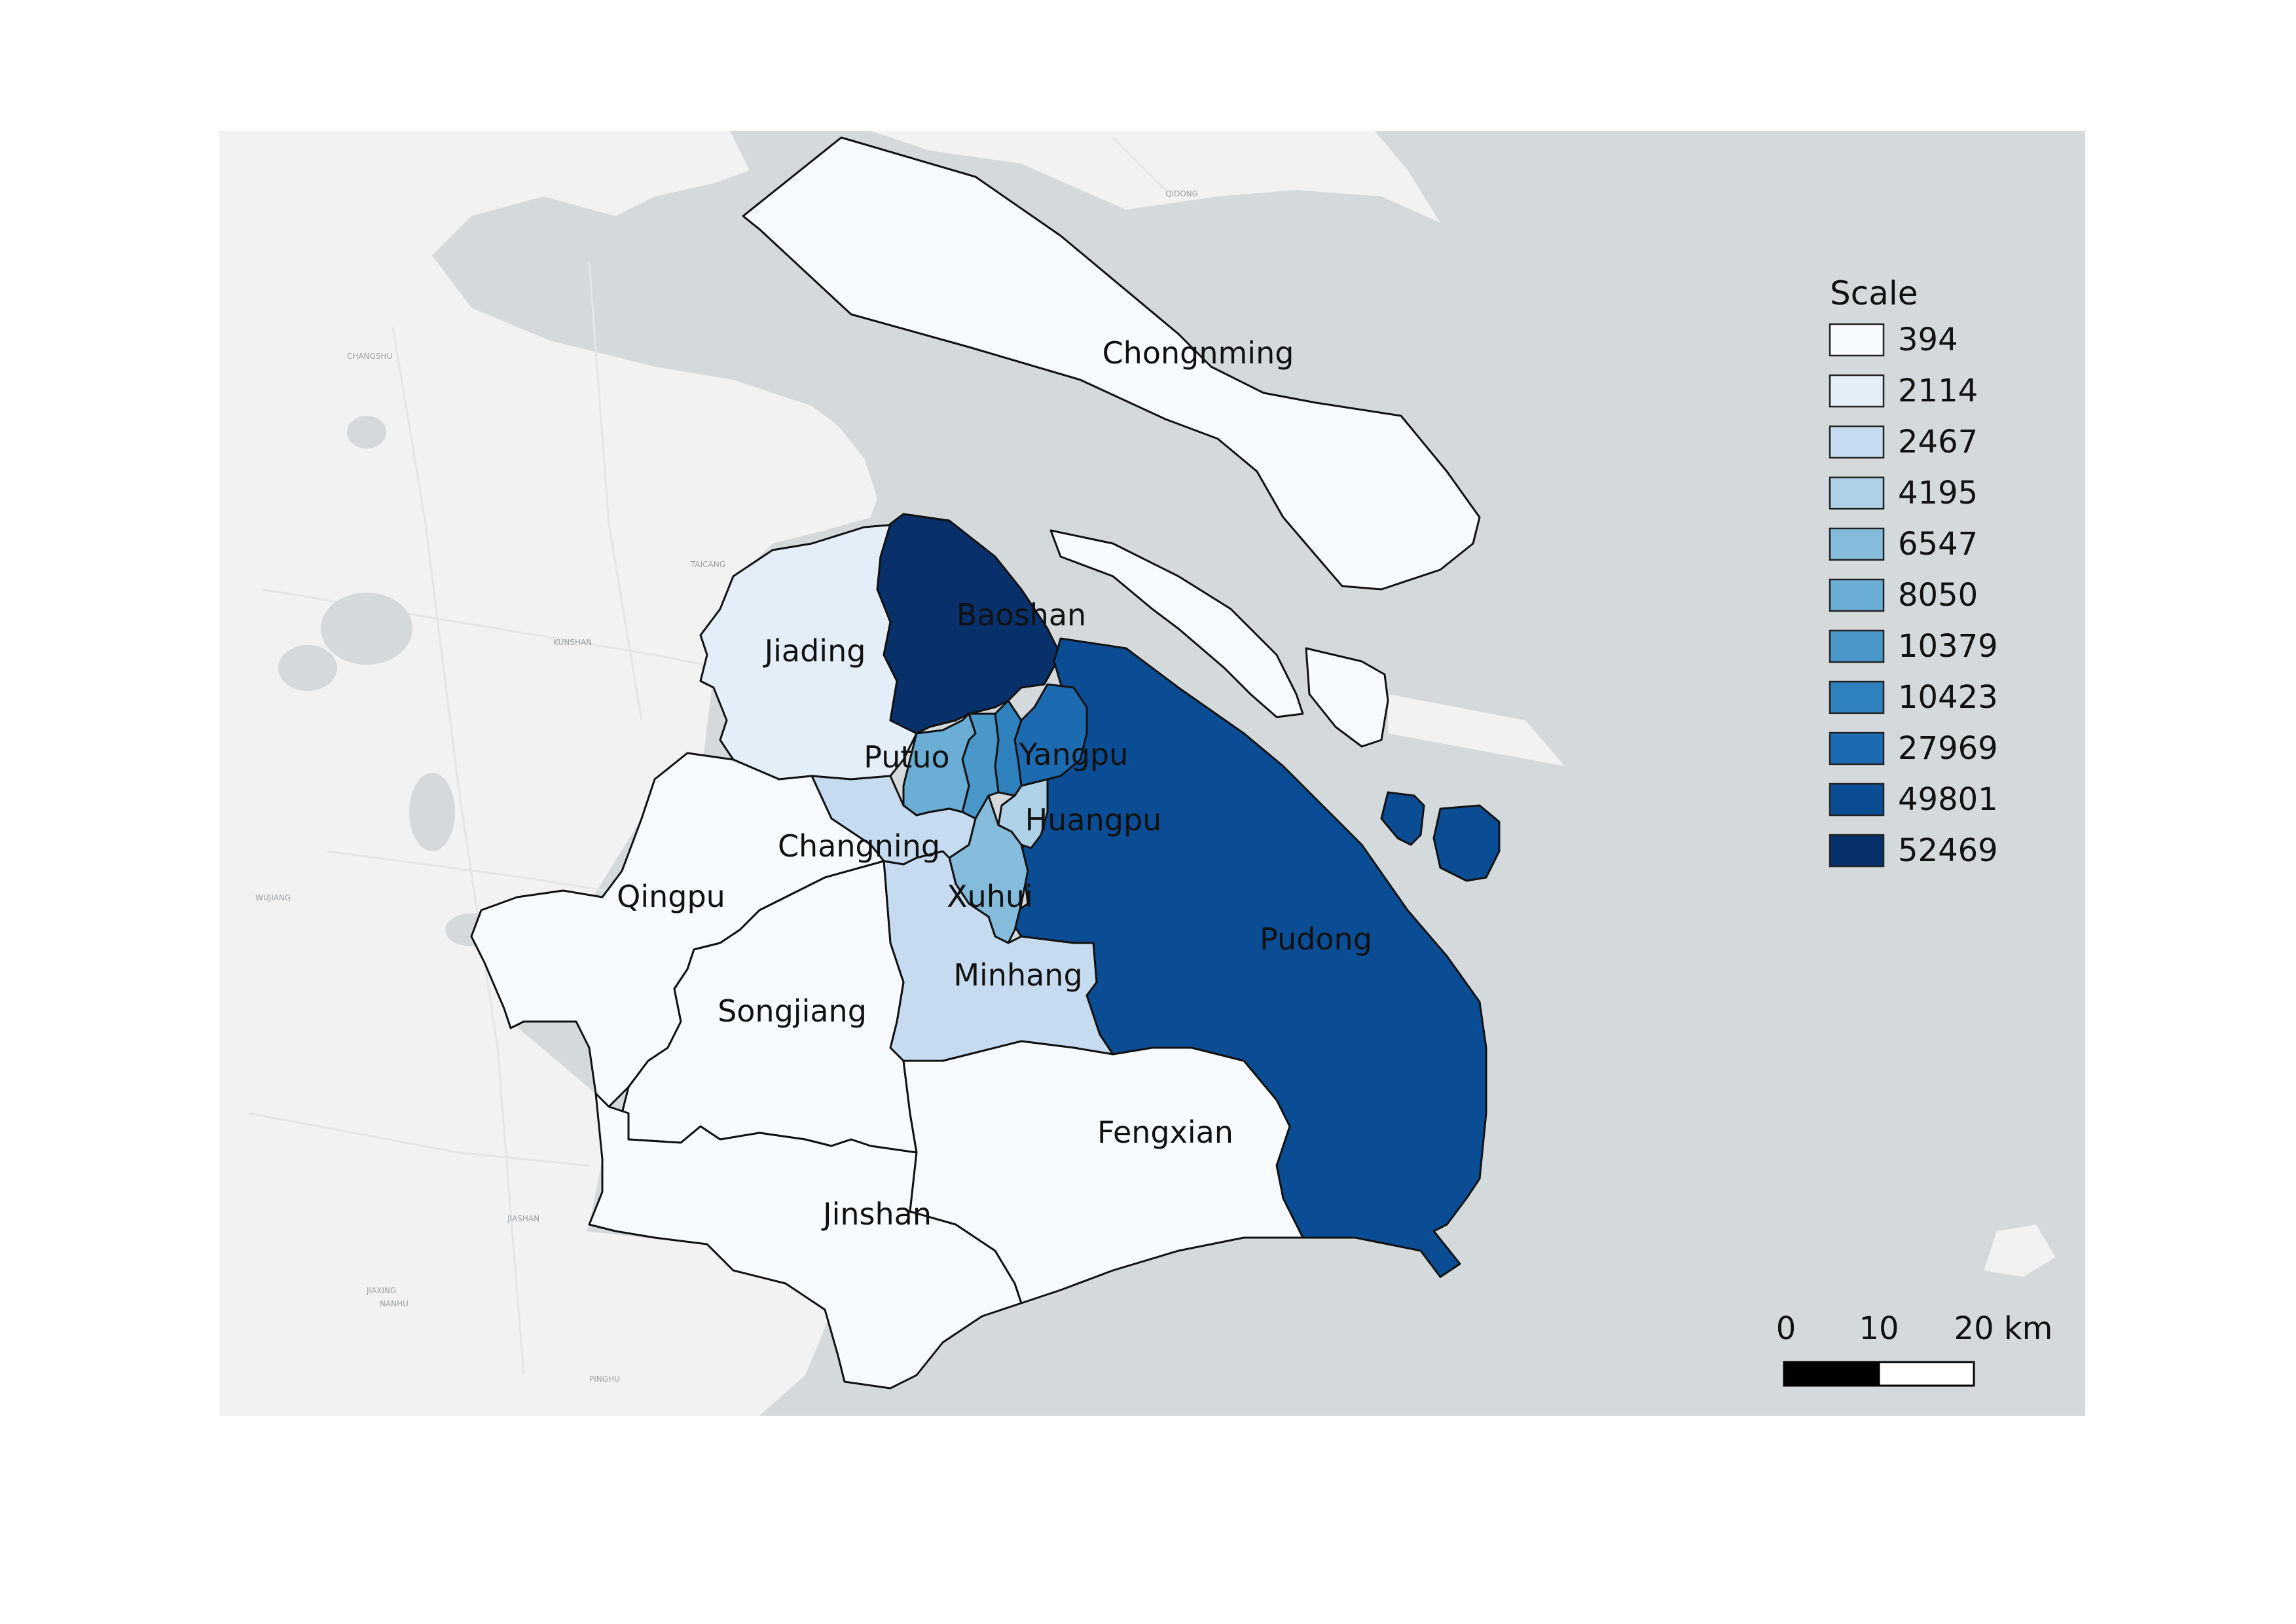 Image resolution: width=2296 pixels, height=1624 pixels. Describe the element at coordinates (814, 651) in the screenshot. I see `label-jiading: Jiading` at that location.